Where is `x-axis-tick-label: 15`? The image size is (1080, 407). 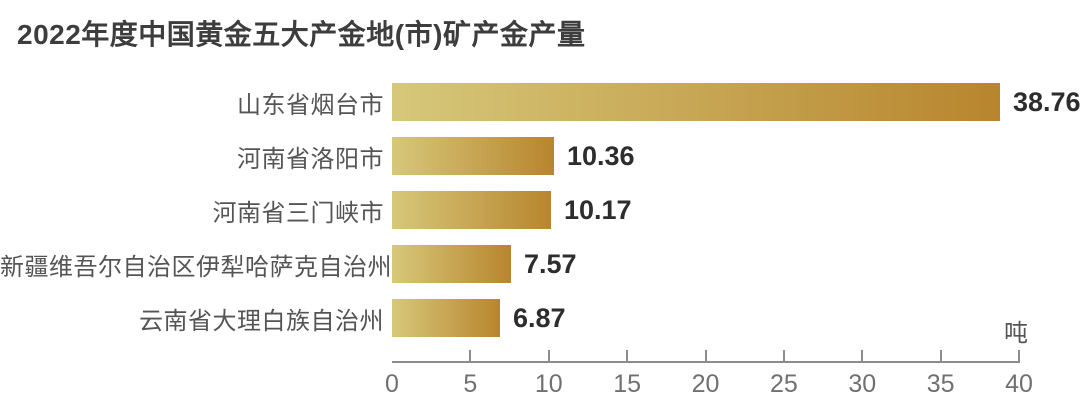 x-axis-tick-label: 15 is located at coordinates (627, 384).